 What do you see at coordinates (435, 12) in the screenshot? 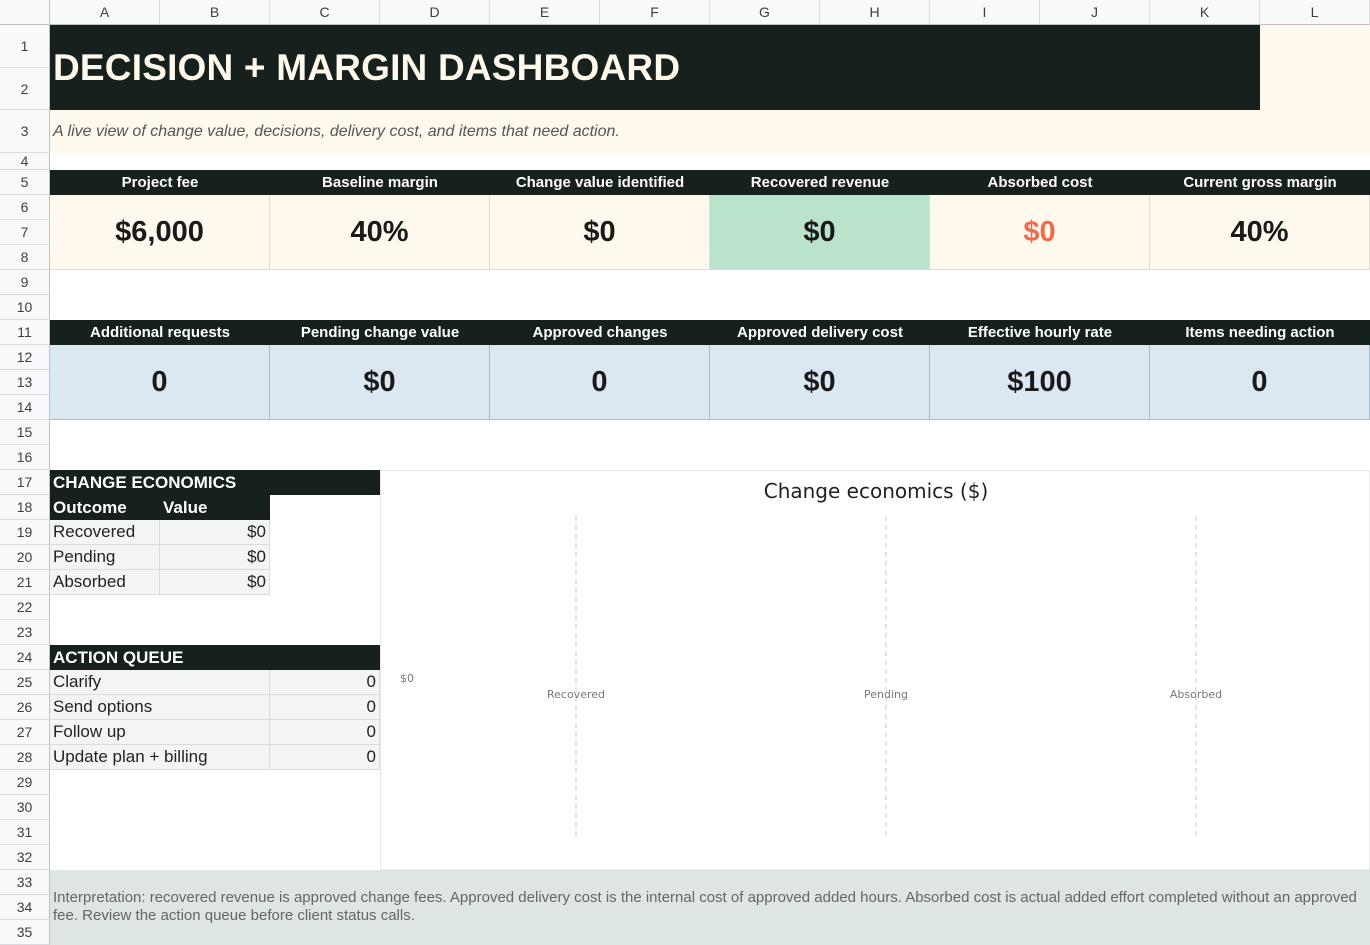
I see `column-header-d: D` at bounding box center [435, 12].